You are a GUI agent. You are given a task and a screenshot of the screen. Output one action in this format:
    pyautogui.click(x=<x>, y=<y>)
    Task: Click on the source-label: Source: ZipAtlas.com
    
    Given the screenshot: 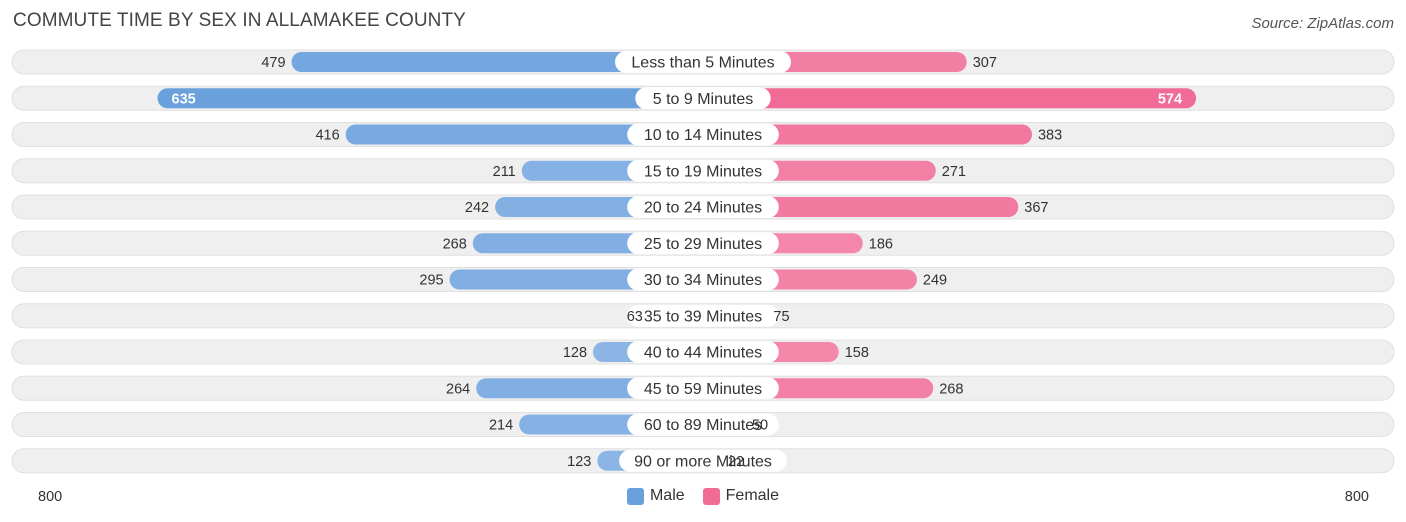 What is the action you would take?
    pyautogui.click(x=1322, y=23)
    